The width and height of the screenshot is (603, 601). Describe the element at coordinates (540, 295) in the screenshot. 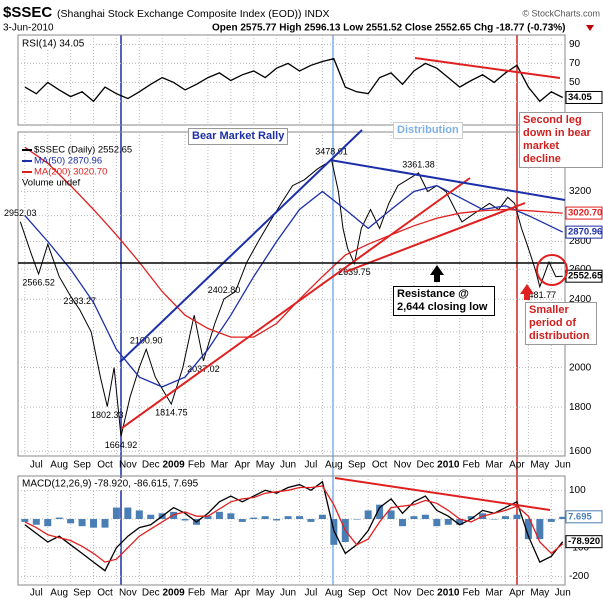

I see `data-label: 2481.77` at that location.